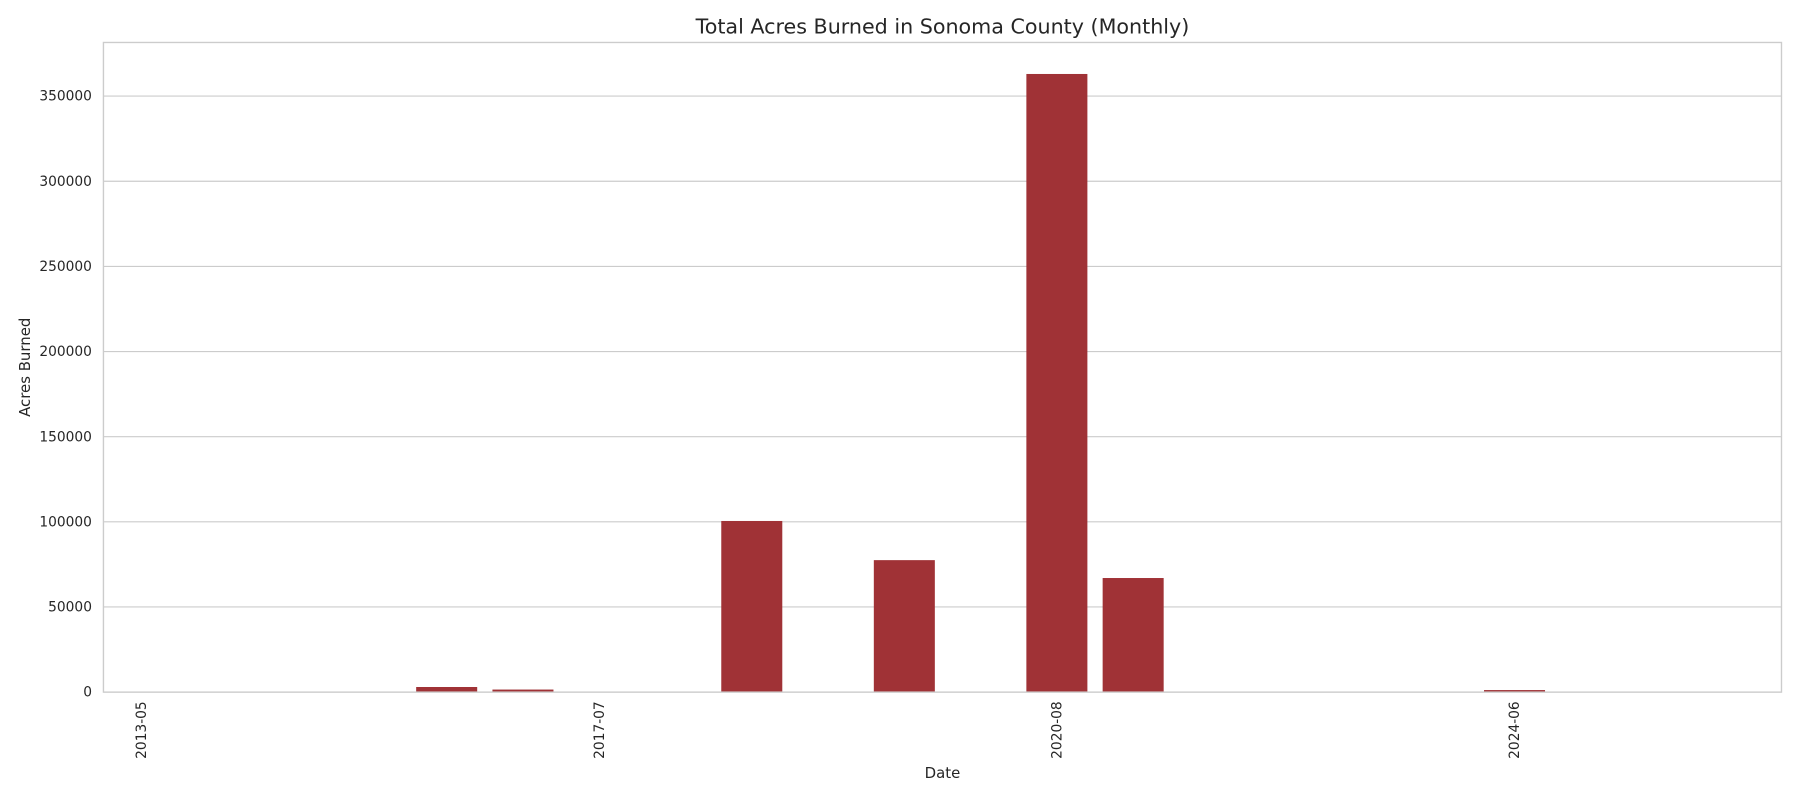  I want to click on y-tick-label: 50000, so click(70, 608).